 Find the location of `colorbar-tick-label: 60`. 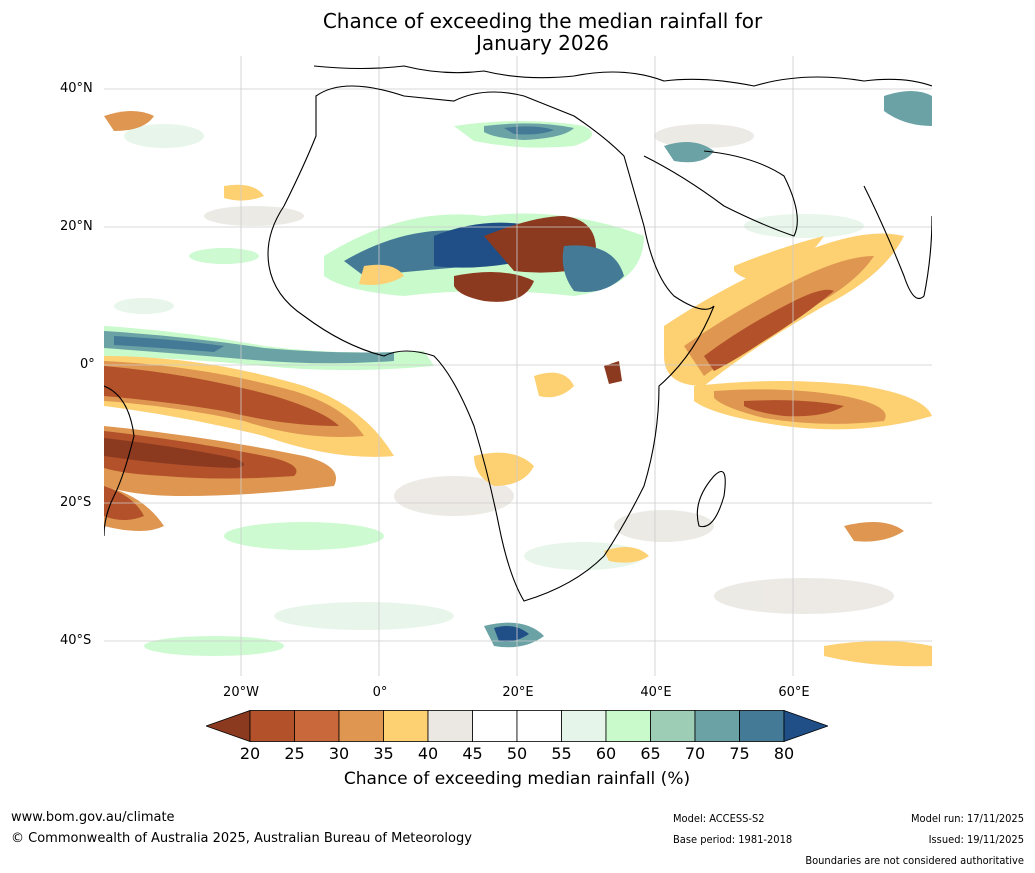

colorbar-tick-label: 60 is located at coordinates (606, 753).